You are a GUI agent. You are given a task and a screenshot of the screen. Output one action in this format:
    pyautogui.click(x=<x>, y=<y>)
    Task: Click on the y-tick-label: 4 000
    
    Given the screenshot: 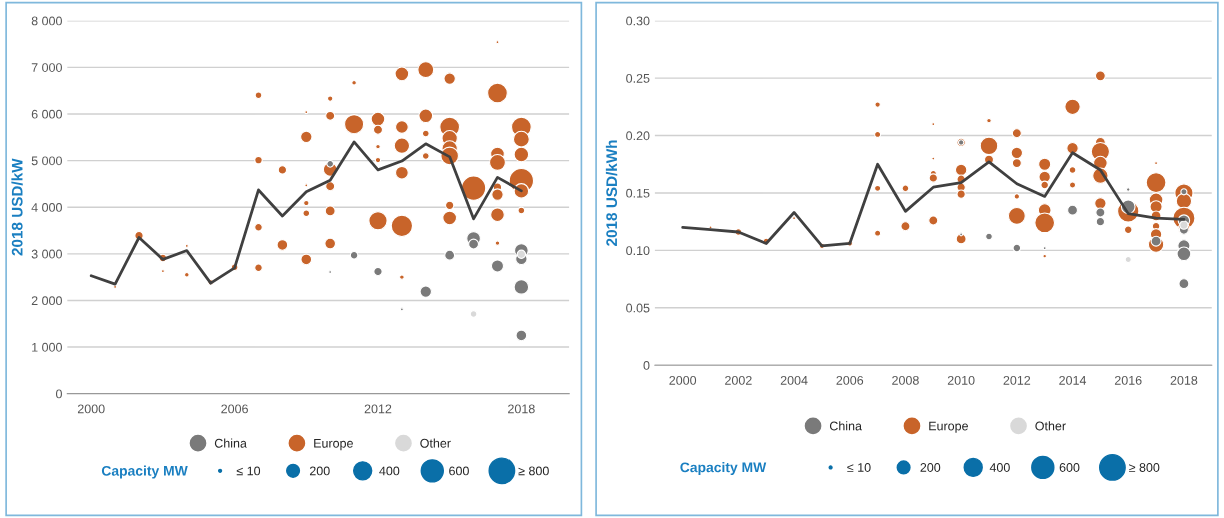 What is the action you would take?
    pyautogui.click(x=46, y=207)
    